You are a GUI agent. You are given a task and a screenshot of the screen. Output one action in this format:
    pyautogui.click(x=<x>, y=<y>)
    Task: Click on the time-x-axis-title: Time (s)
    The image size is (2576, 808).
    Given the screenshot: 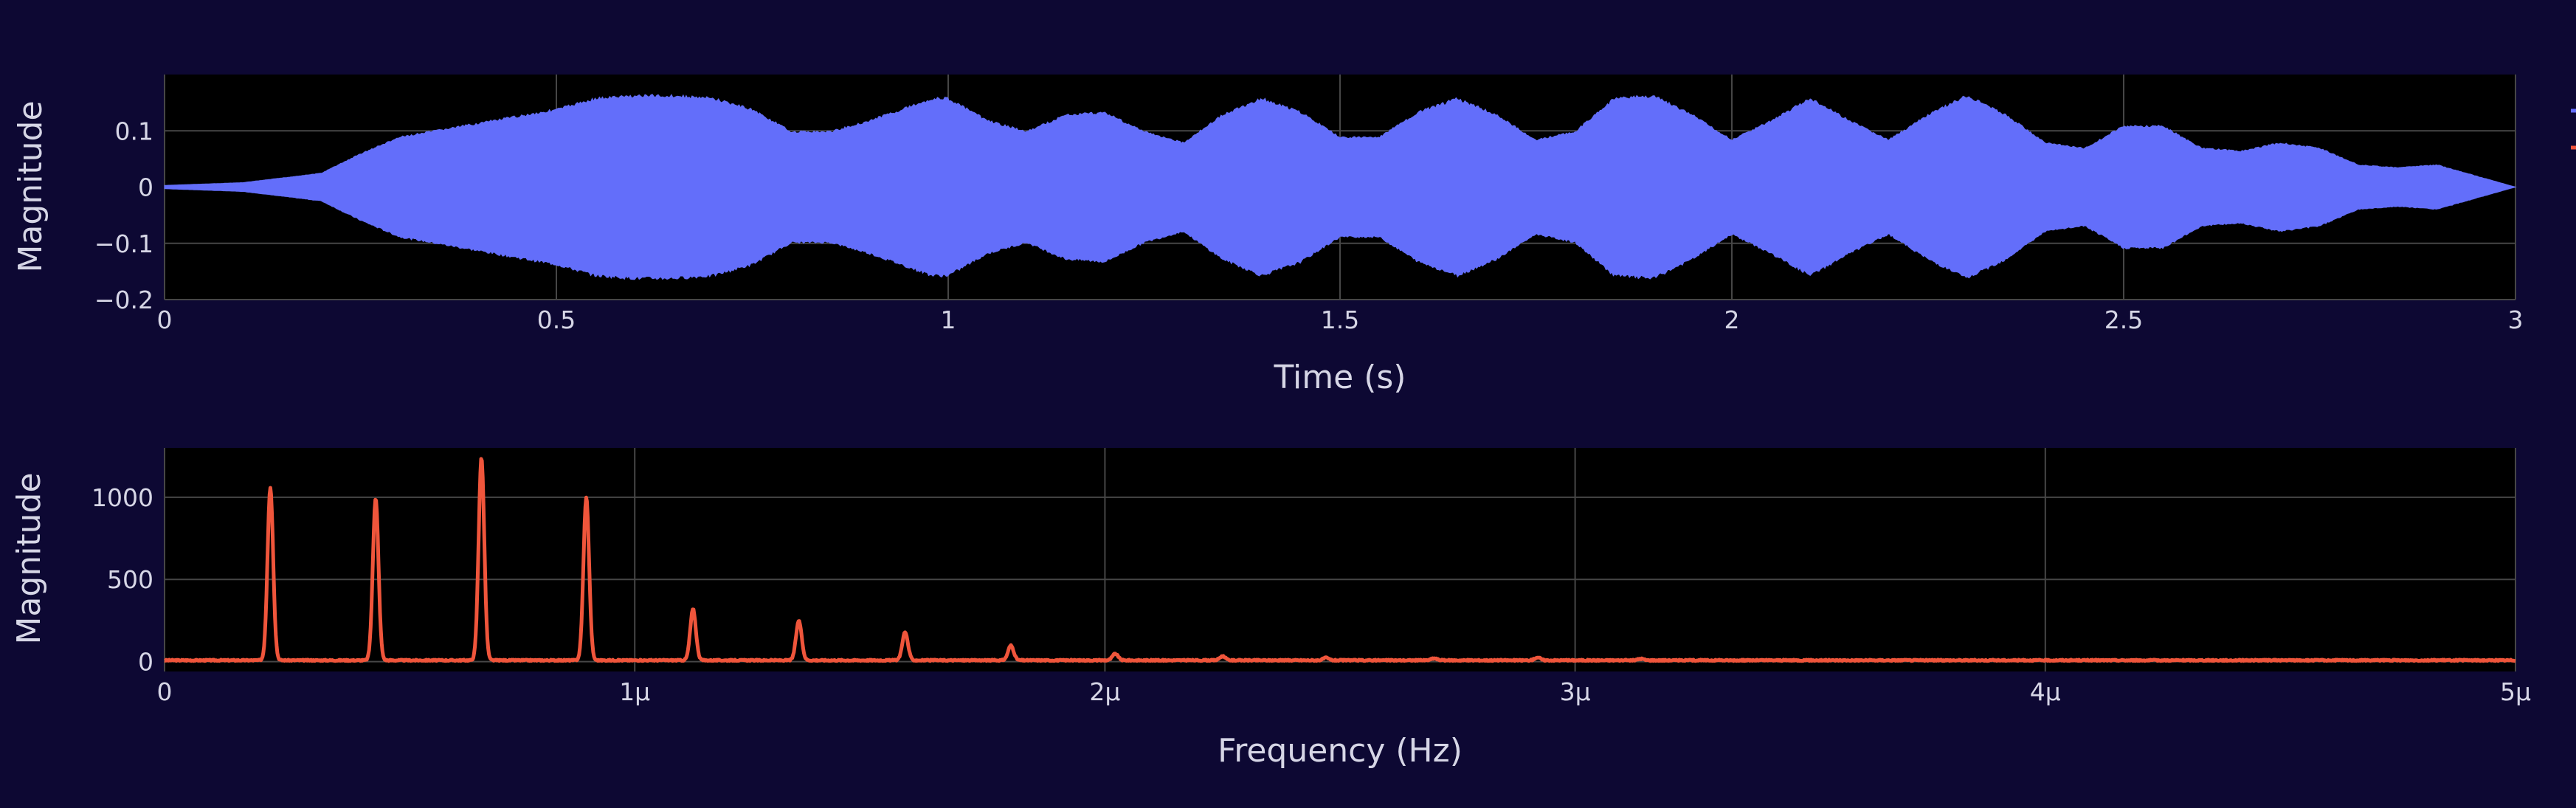 What is the action you would take?
    pyautogui.click(x=1340, y=377)
    